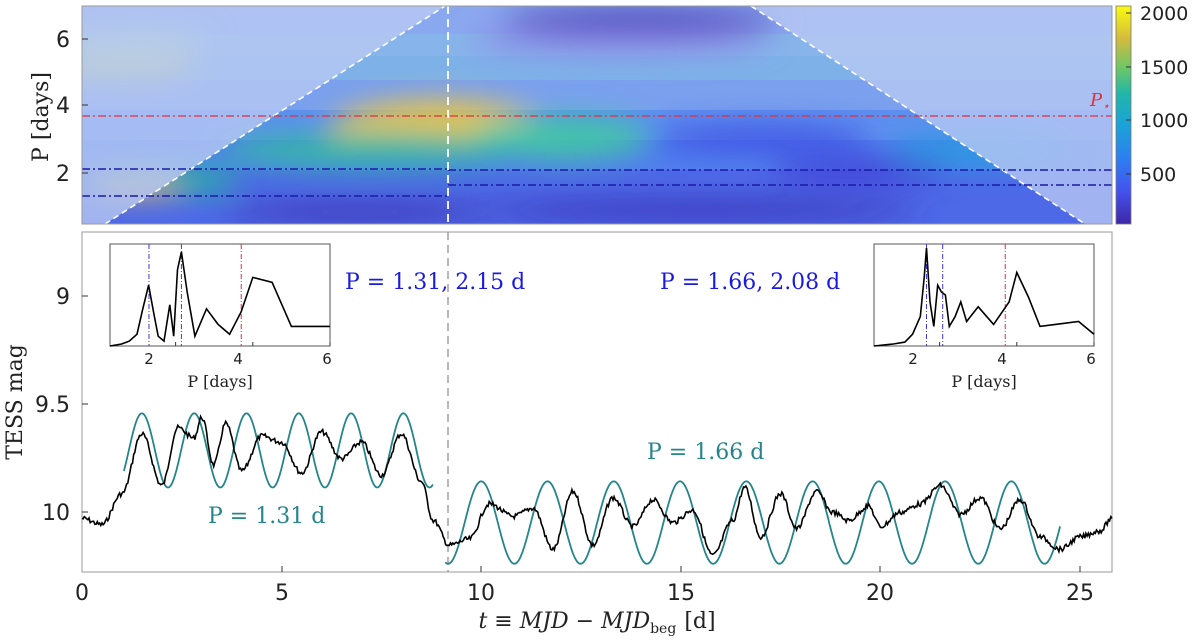  What do you see at coordinates (63, 106) in the screenshot?
I see `top-y-tick-label: 4` at bounding box center [63, 106].